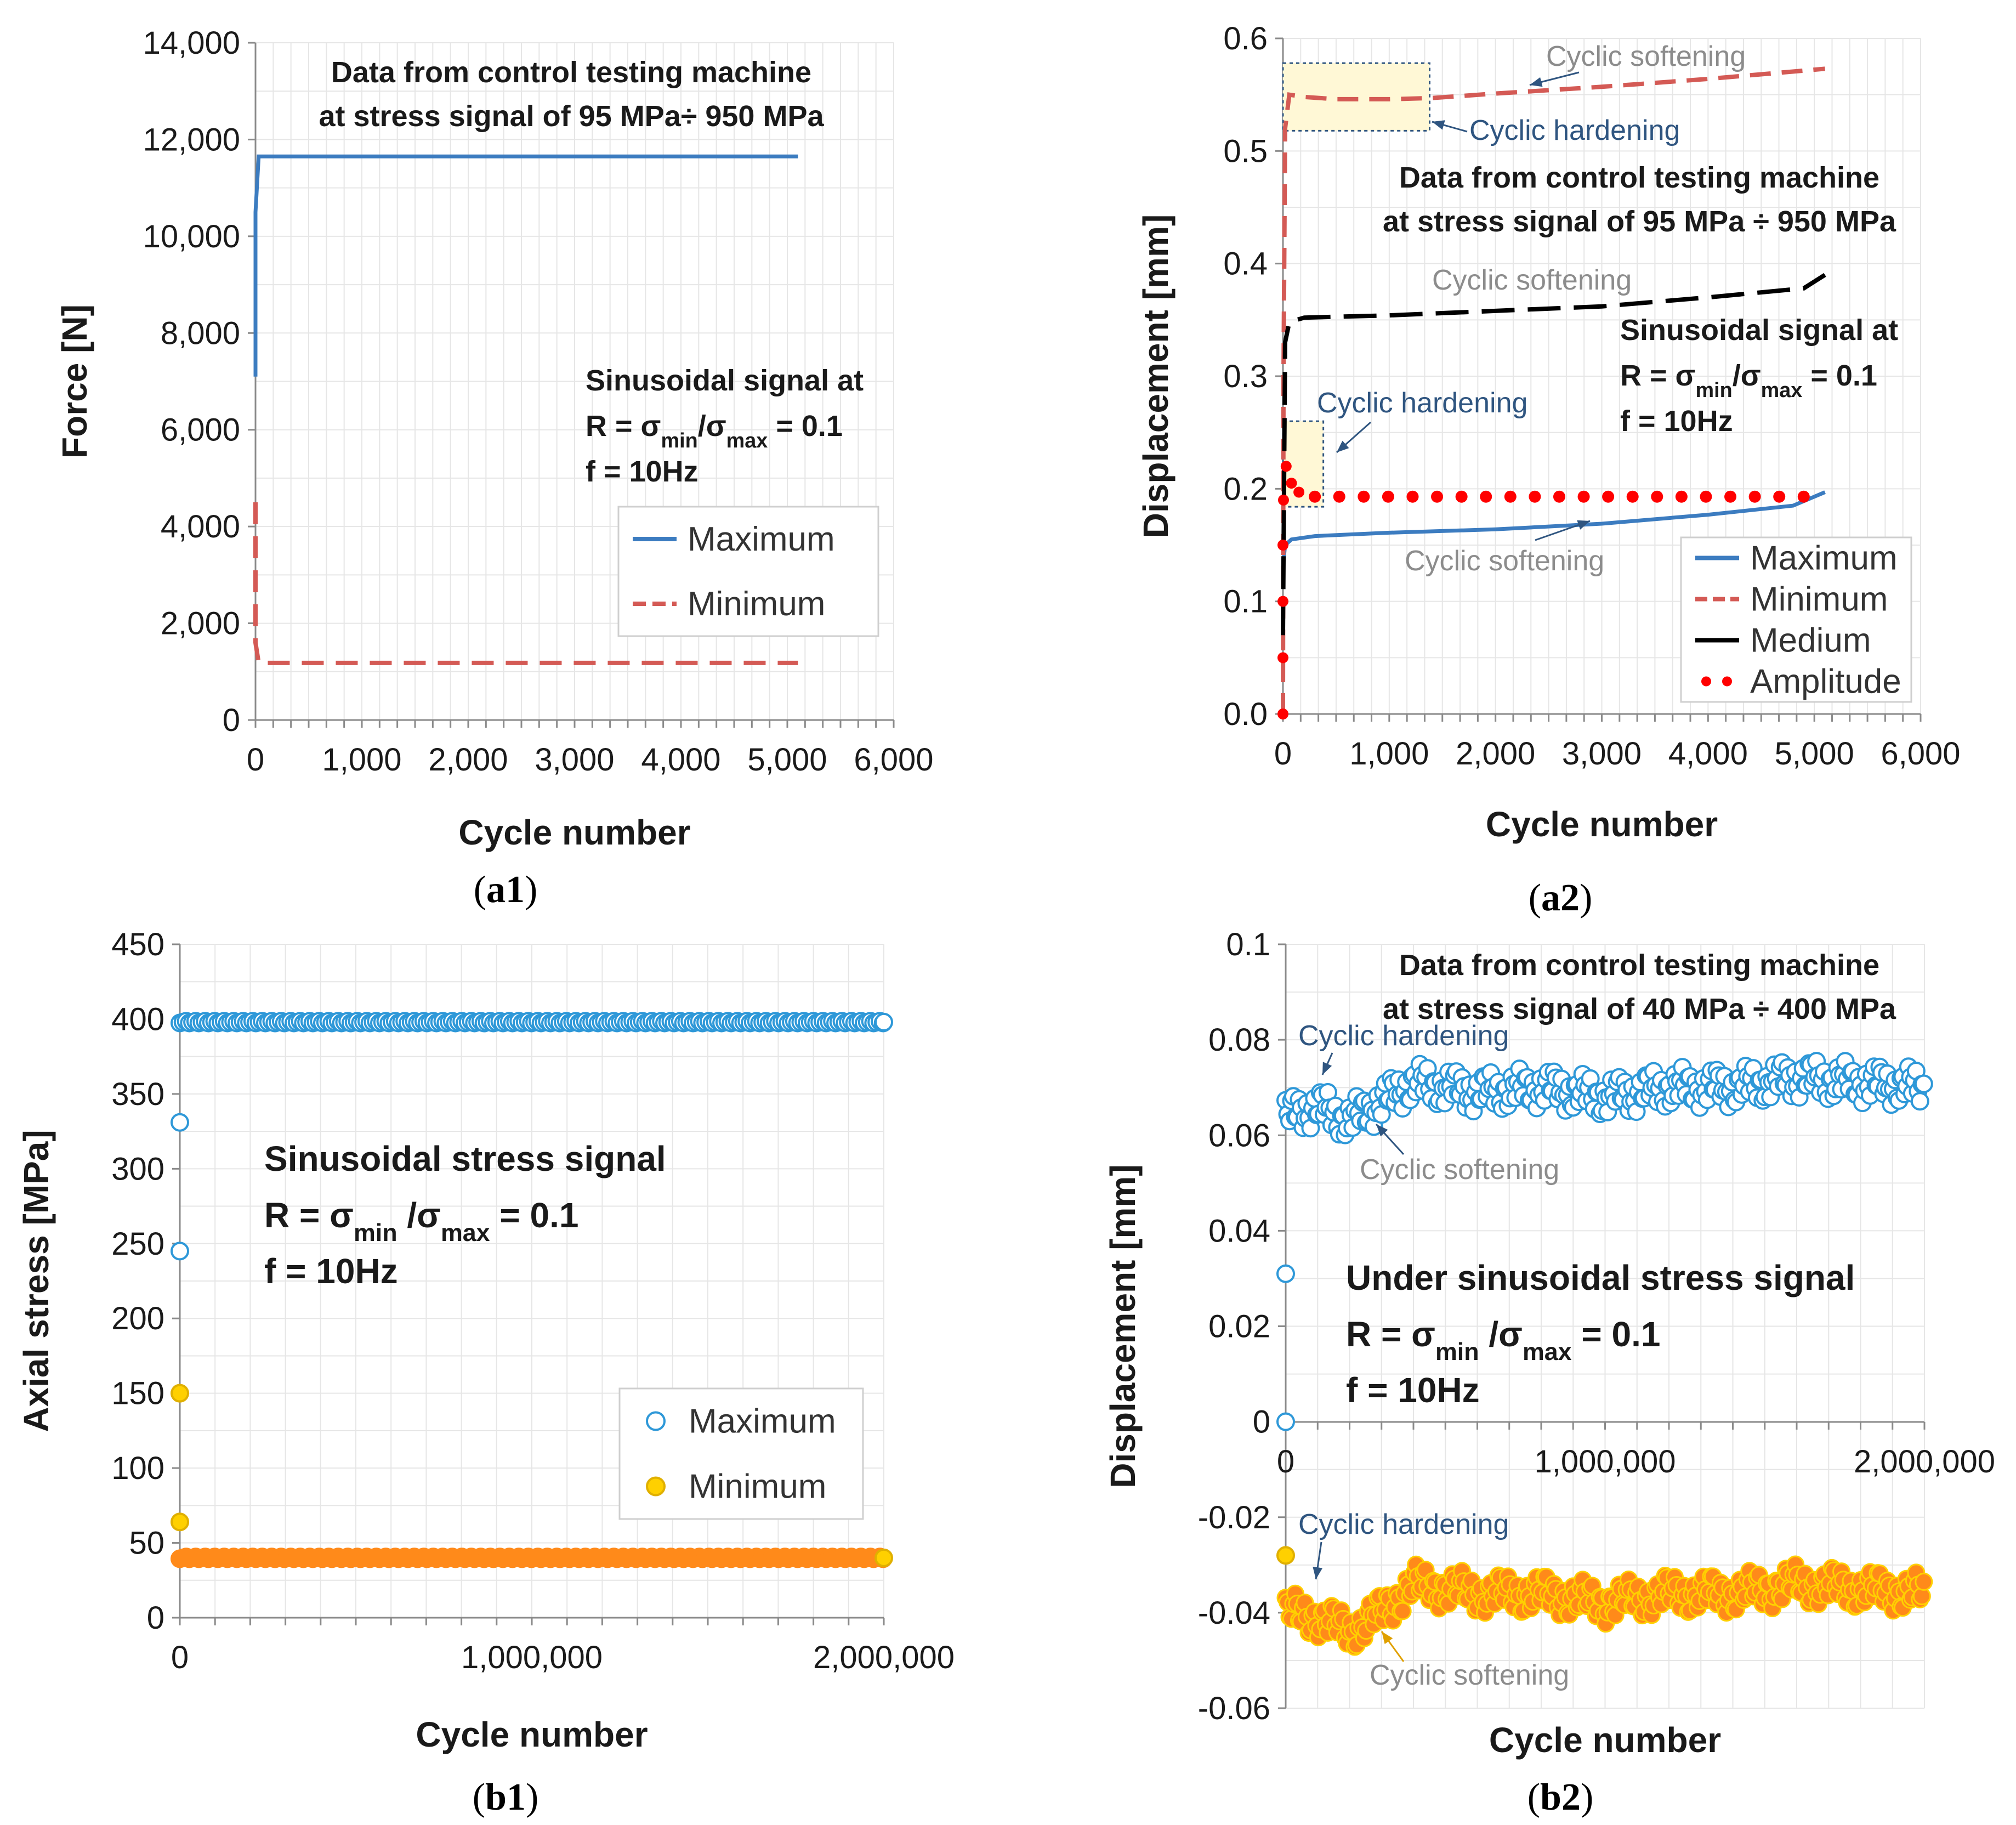  I want to click on caption-label: a1, so click(506, 890).